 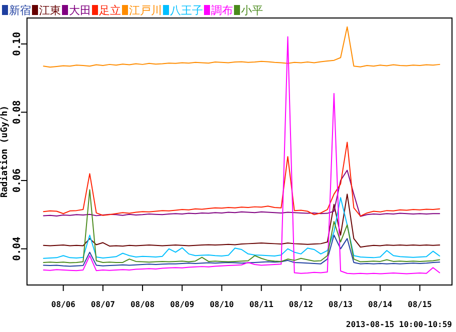 I want to click on legend-label: 足立, so click(x=110, y=10).